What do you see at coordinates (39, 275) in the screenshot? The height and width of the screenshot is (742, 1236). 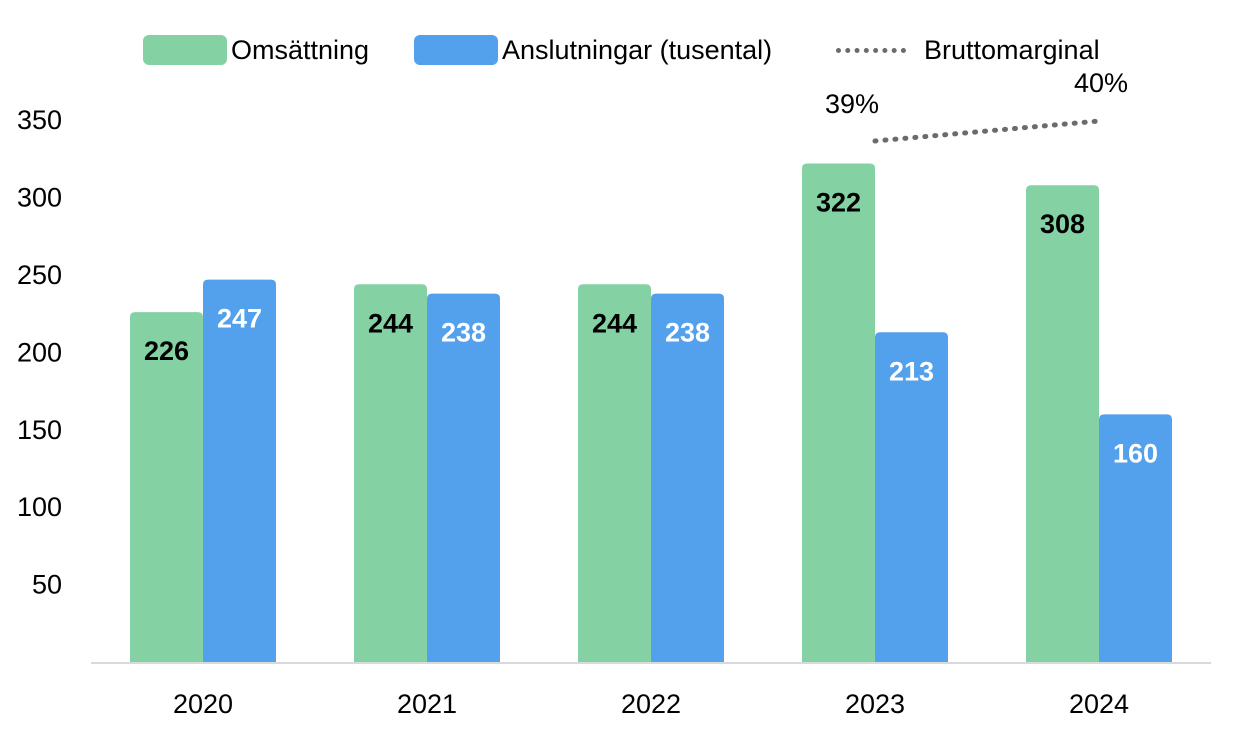 I see `y-tick-label: 250` at bounding box center [39, 275].